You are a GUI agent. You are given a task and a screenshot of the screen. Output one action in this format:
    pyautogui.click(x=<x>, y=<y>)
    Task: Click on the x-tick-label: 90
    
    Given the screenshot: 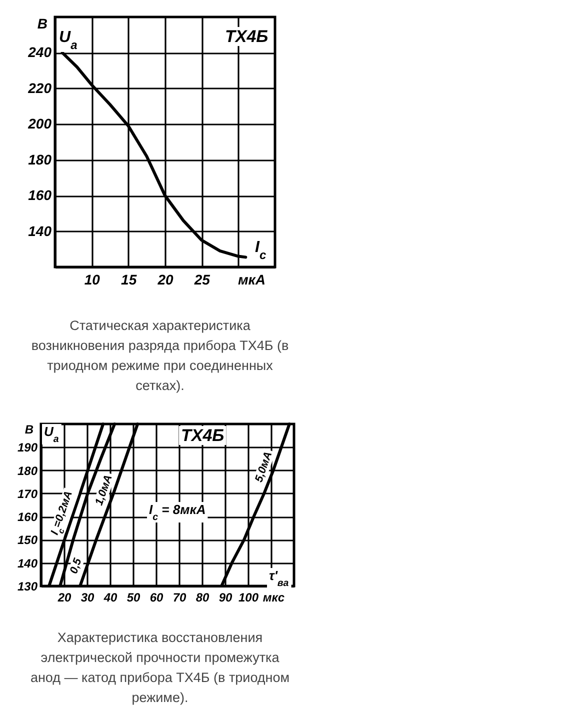 What is the action you would take?
    pyautogui.click(x=225, y=597)
    